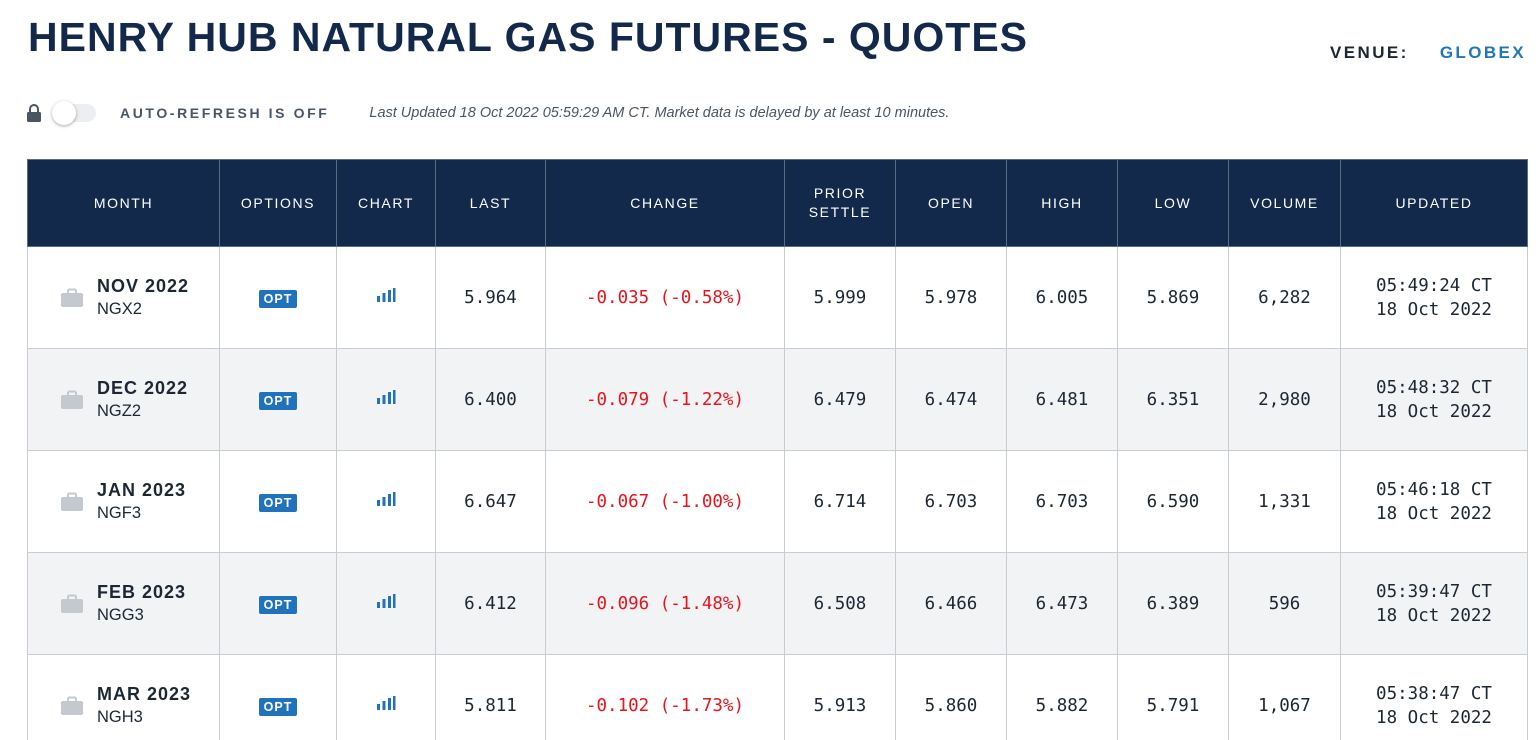  Describe the element at coordinates (1062, 203) in the screenshot. I see `header-high: HIGH` at that location.